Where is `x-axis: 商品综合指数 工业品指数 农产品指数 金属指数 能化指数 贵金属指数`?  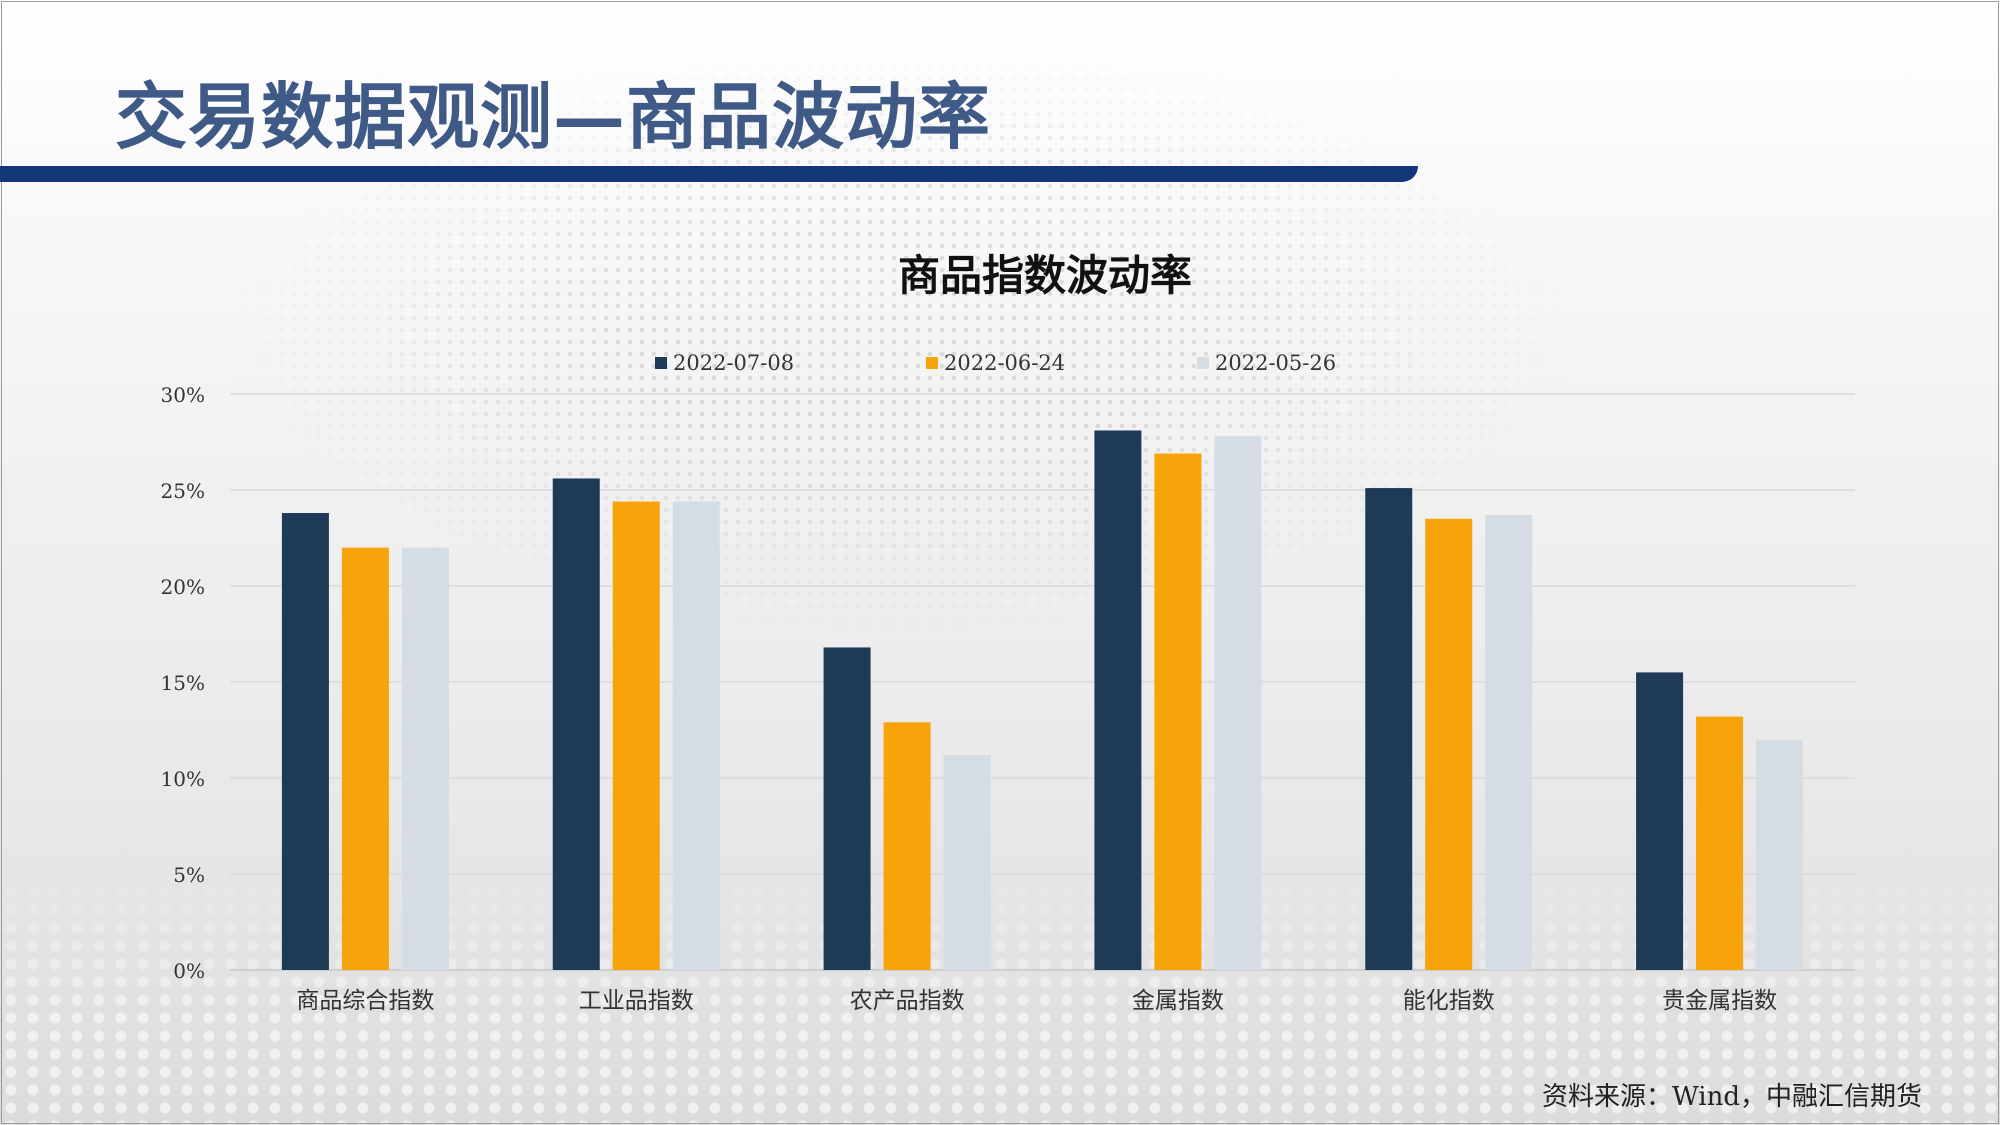
x-axis: 商品综合指数 工业品指数 农产品指数 金属指数 能化指数 贵金属指数 is located at coordinates (1036, 1001).